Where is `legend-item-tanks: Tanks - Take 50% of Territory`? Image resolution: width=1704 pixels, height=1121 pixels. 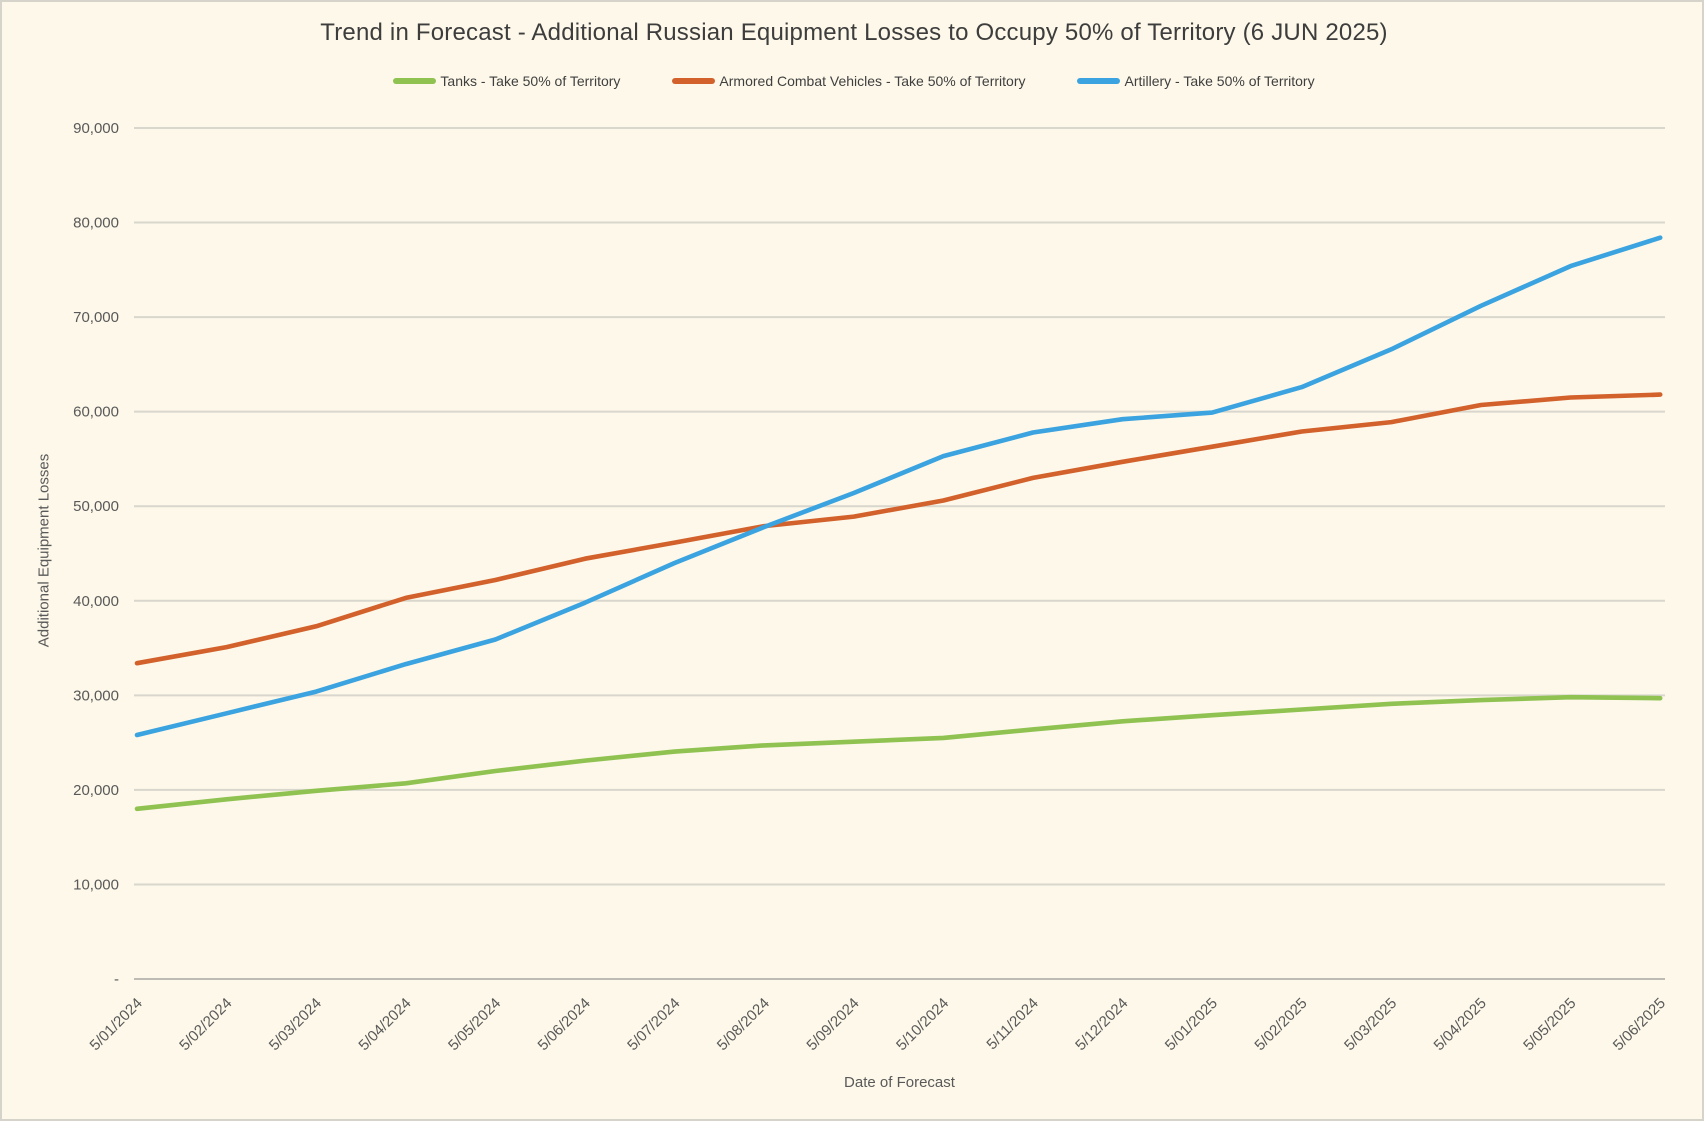
legend-item-tanks: Tanks - Take 50% of Territory is located at coordinates (506, 81).